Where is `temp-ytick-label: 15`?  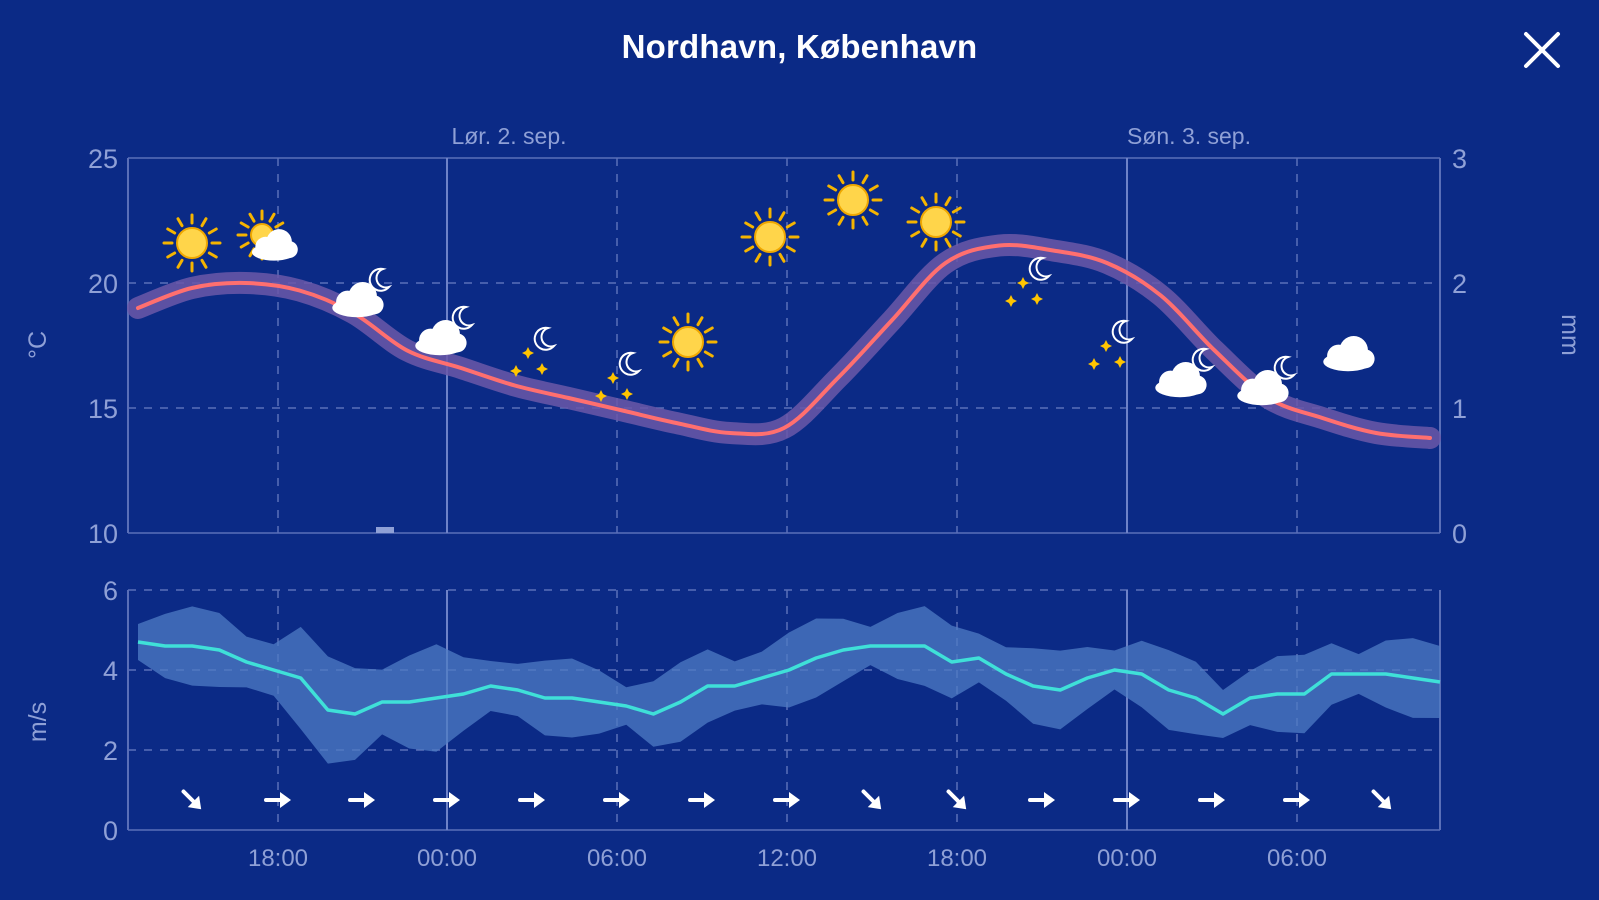
temp-ytick-label: 15 is located at coordinates (103, 409).